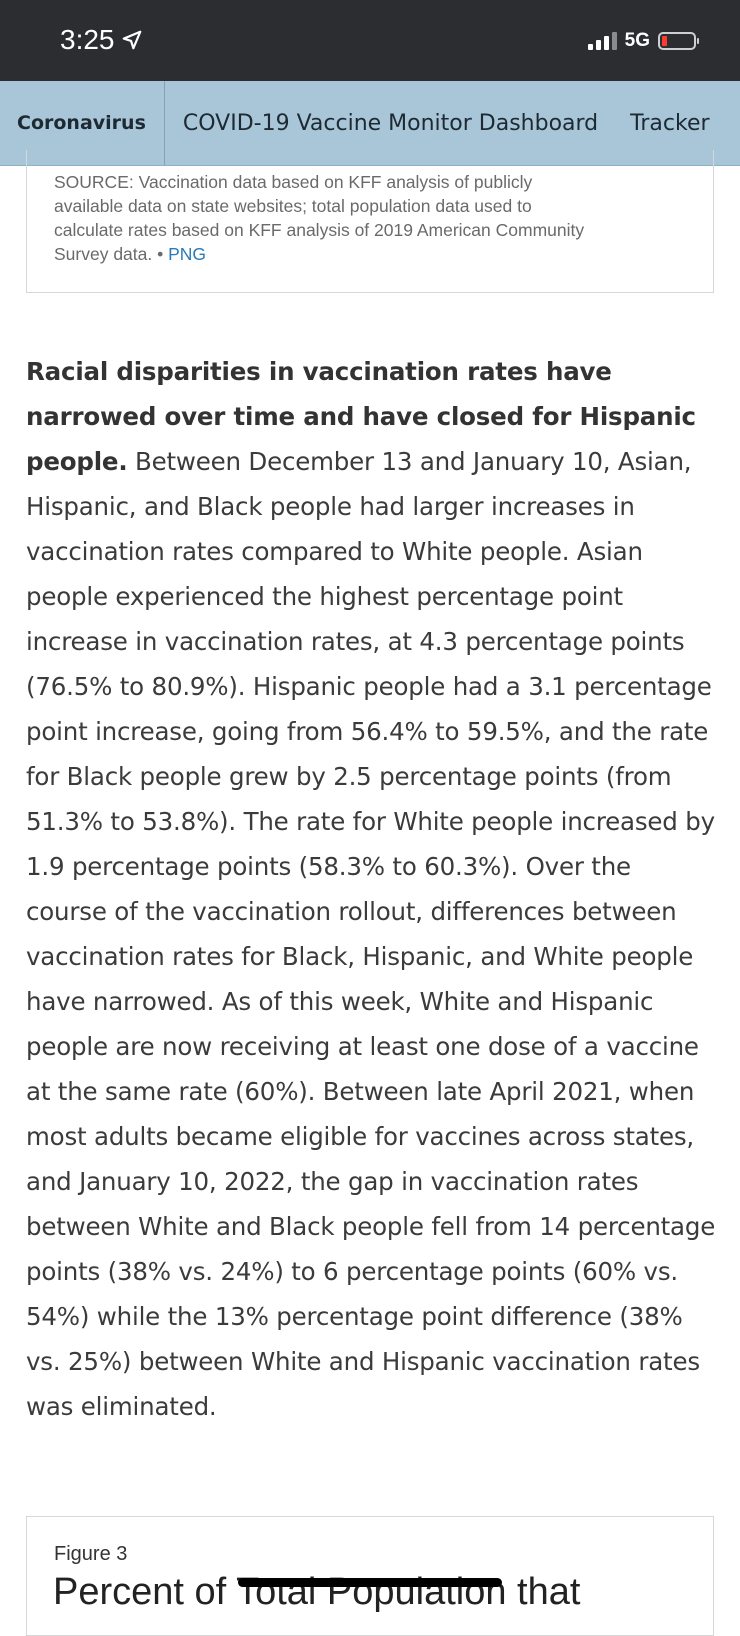  I want to click on home-indicator, so click(370, 1582).